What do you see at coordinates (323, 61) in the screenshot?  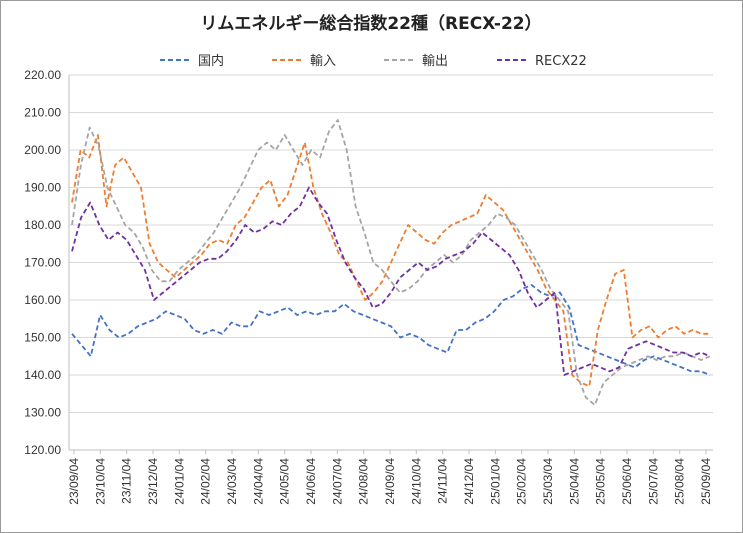 I see `legend-label: 輸入` at bounding box center [323, 61].